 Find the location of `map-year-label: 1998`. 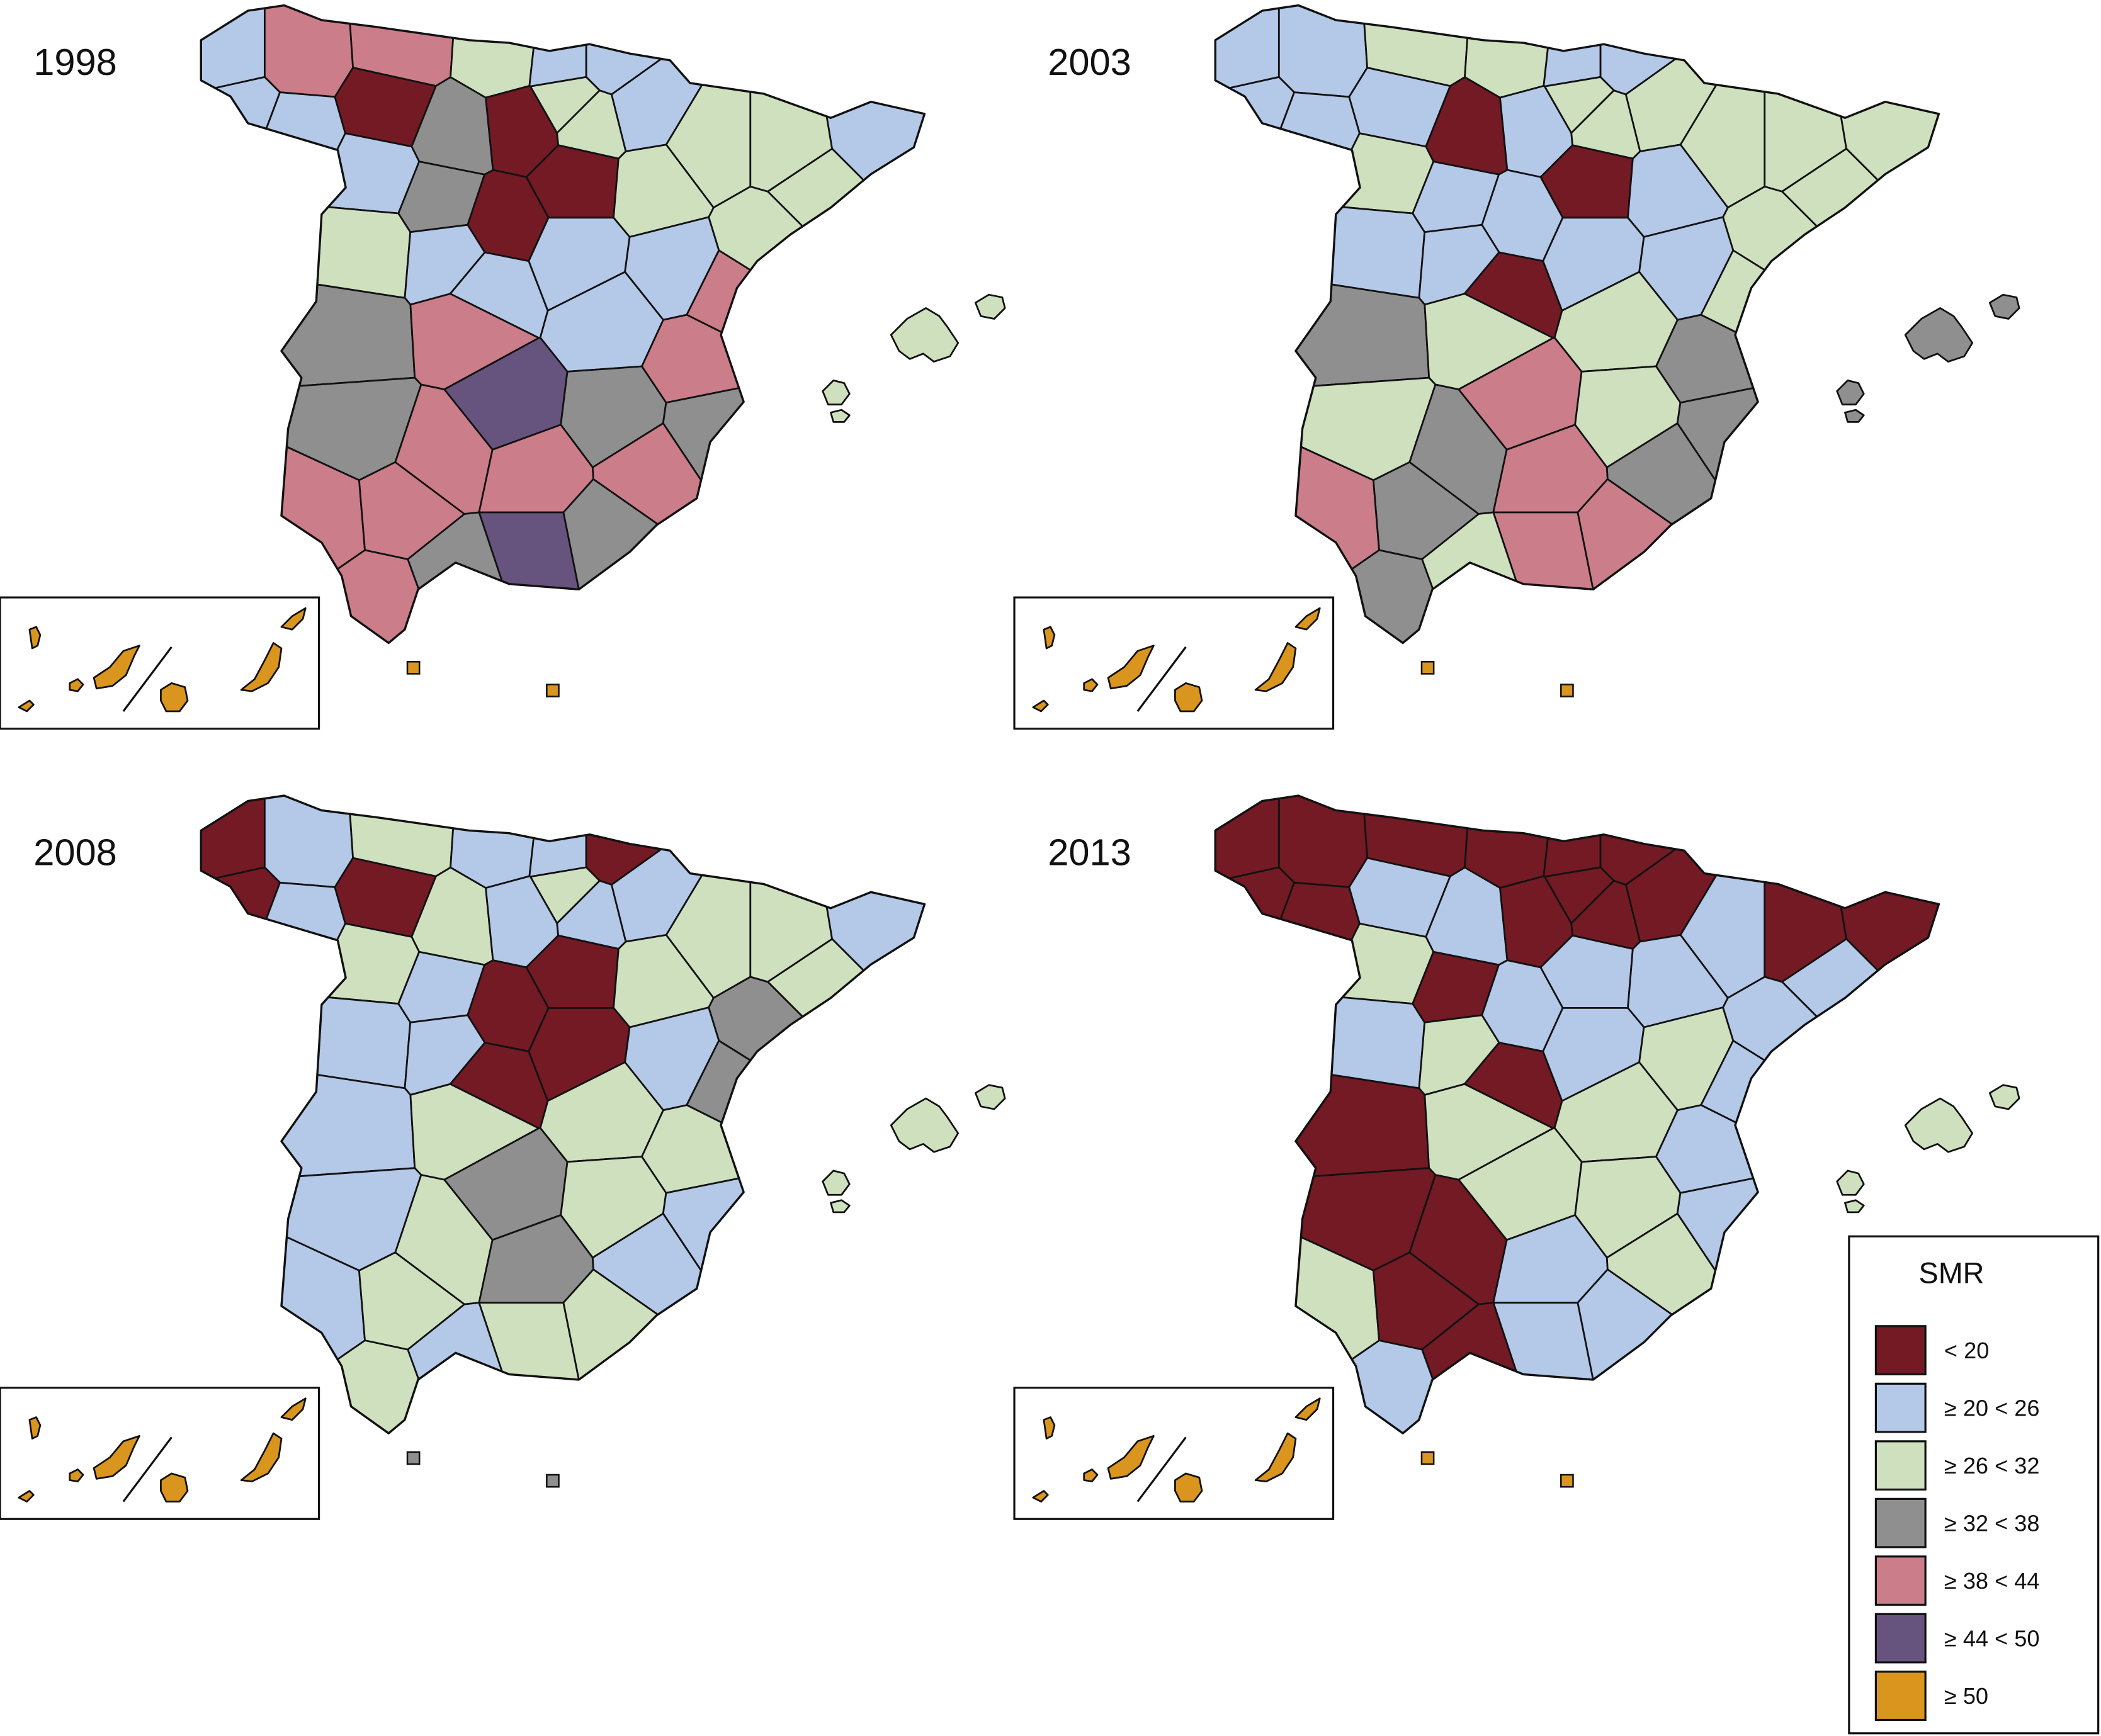

map-year-label: 1998 is located at coordinates (75, 62).